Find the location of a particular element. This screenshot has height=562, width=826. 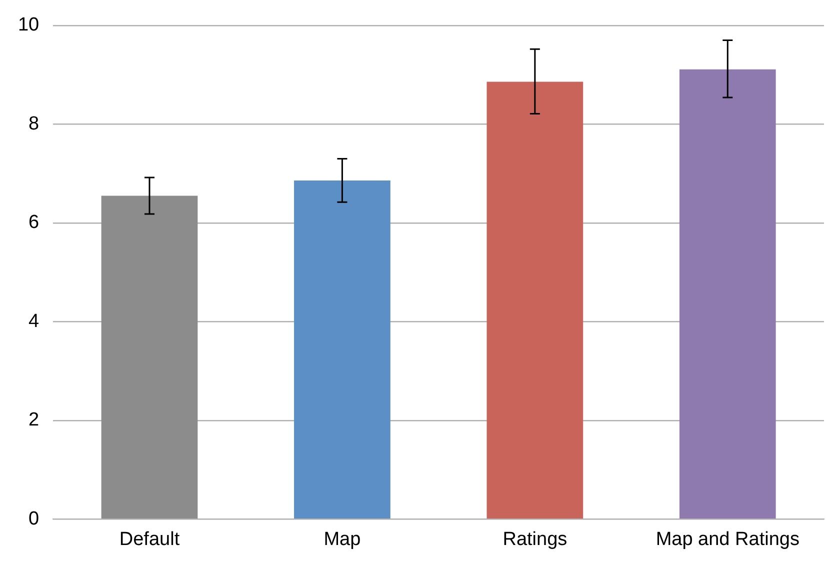

x-tick-label: Map and Ratings is located at coordinates (728, 539).